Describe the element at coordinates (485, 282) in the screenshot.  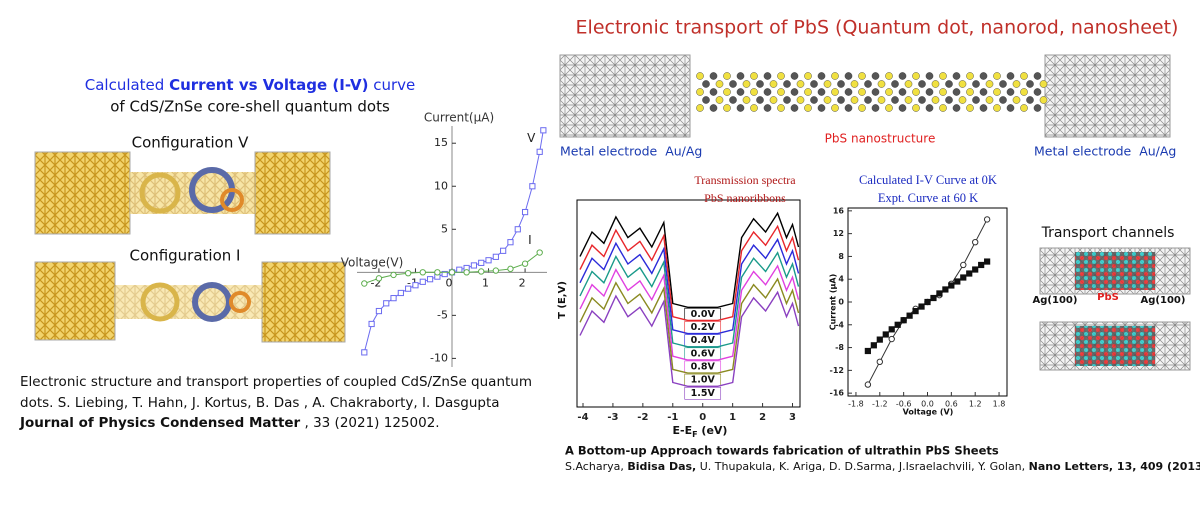
I see `x-tick-label: 1` at that location.